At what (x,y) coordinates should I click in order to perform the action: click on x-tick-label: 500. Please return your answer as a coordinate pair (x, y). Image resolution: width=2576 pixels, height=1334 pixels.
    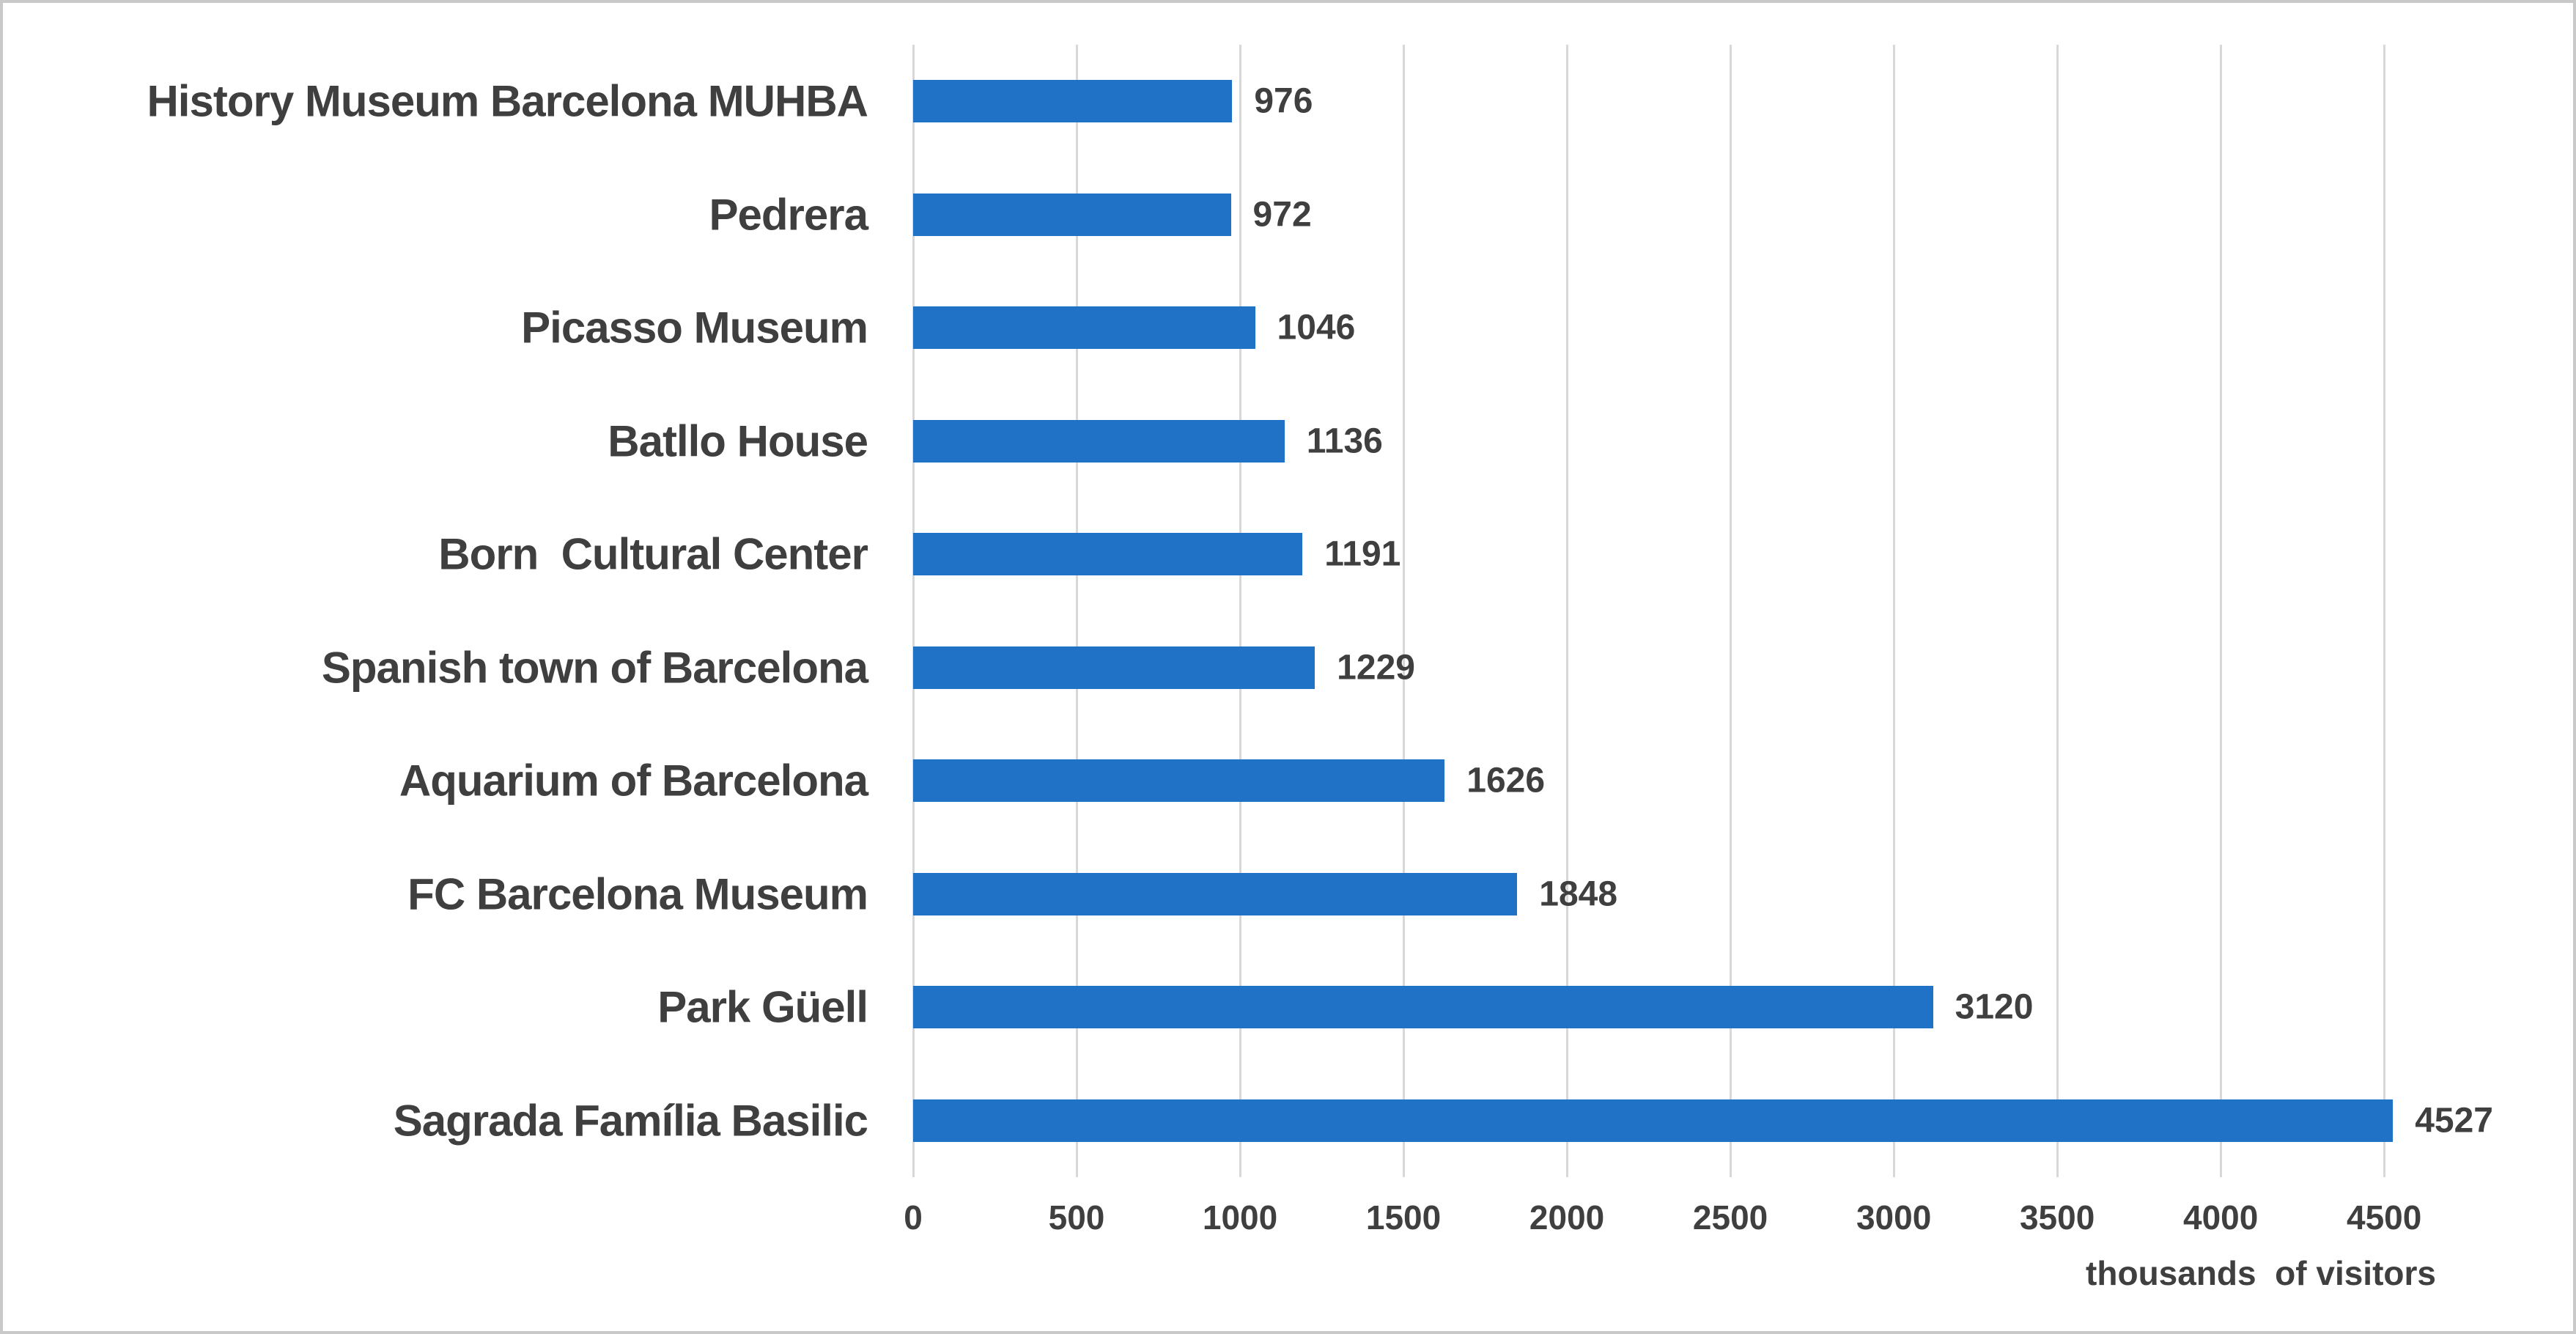
    Looking at the image, I should click on (1076, 1217).